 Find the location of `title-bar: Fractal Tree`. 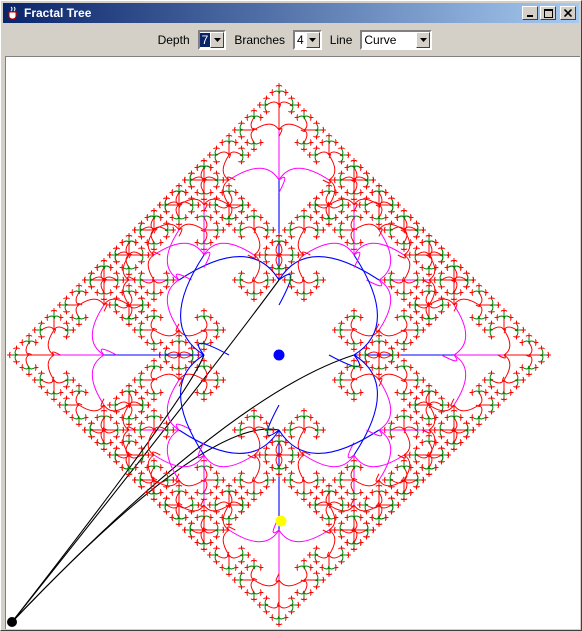

title-bar: Fractal Tree is located at coordinates (291, 13).